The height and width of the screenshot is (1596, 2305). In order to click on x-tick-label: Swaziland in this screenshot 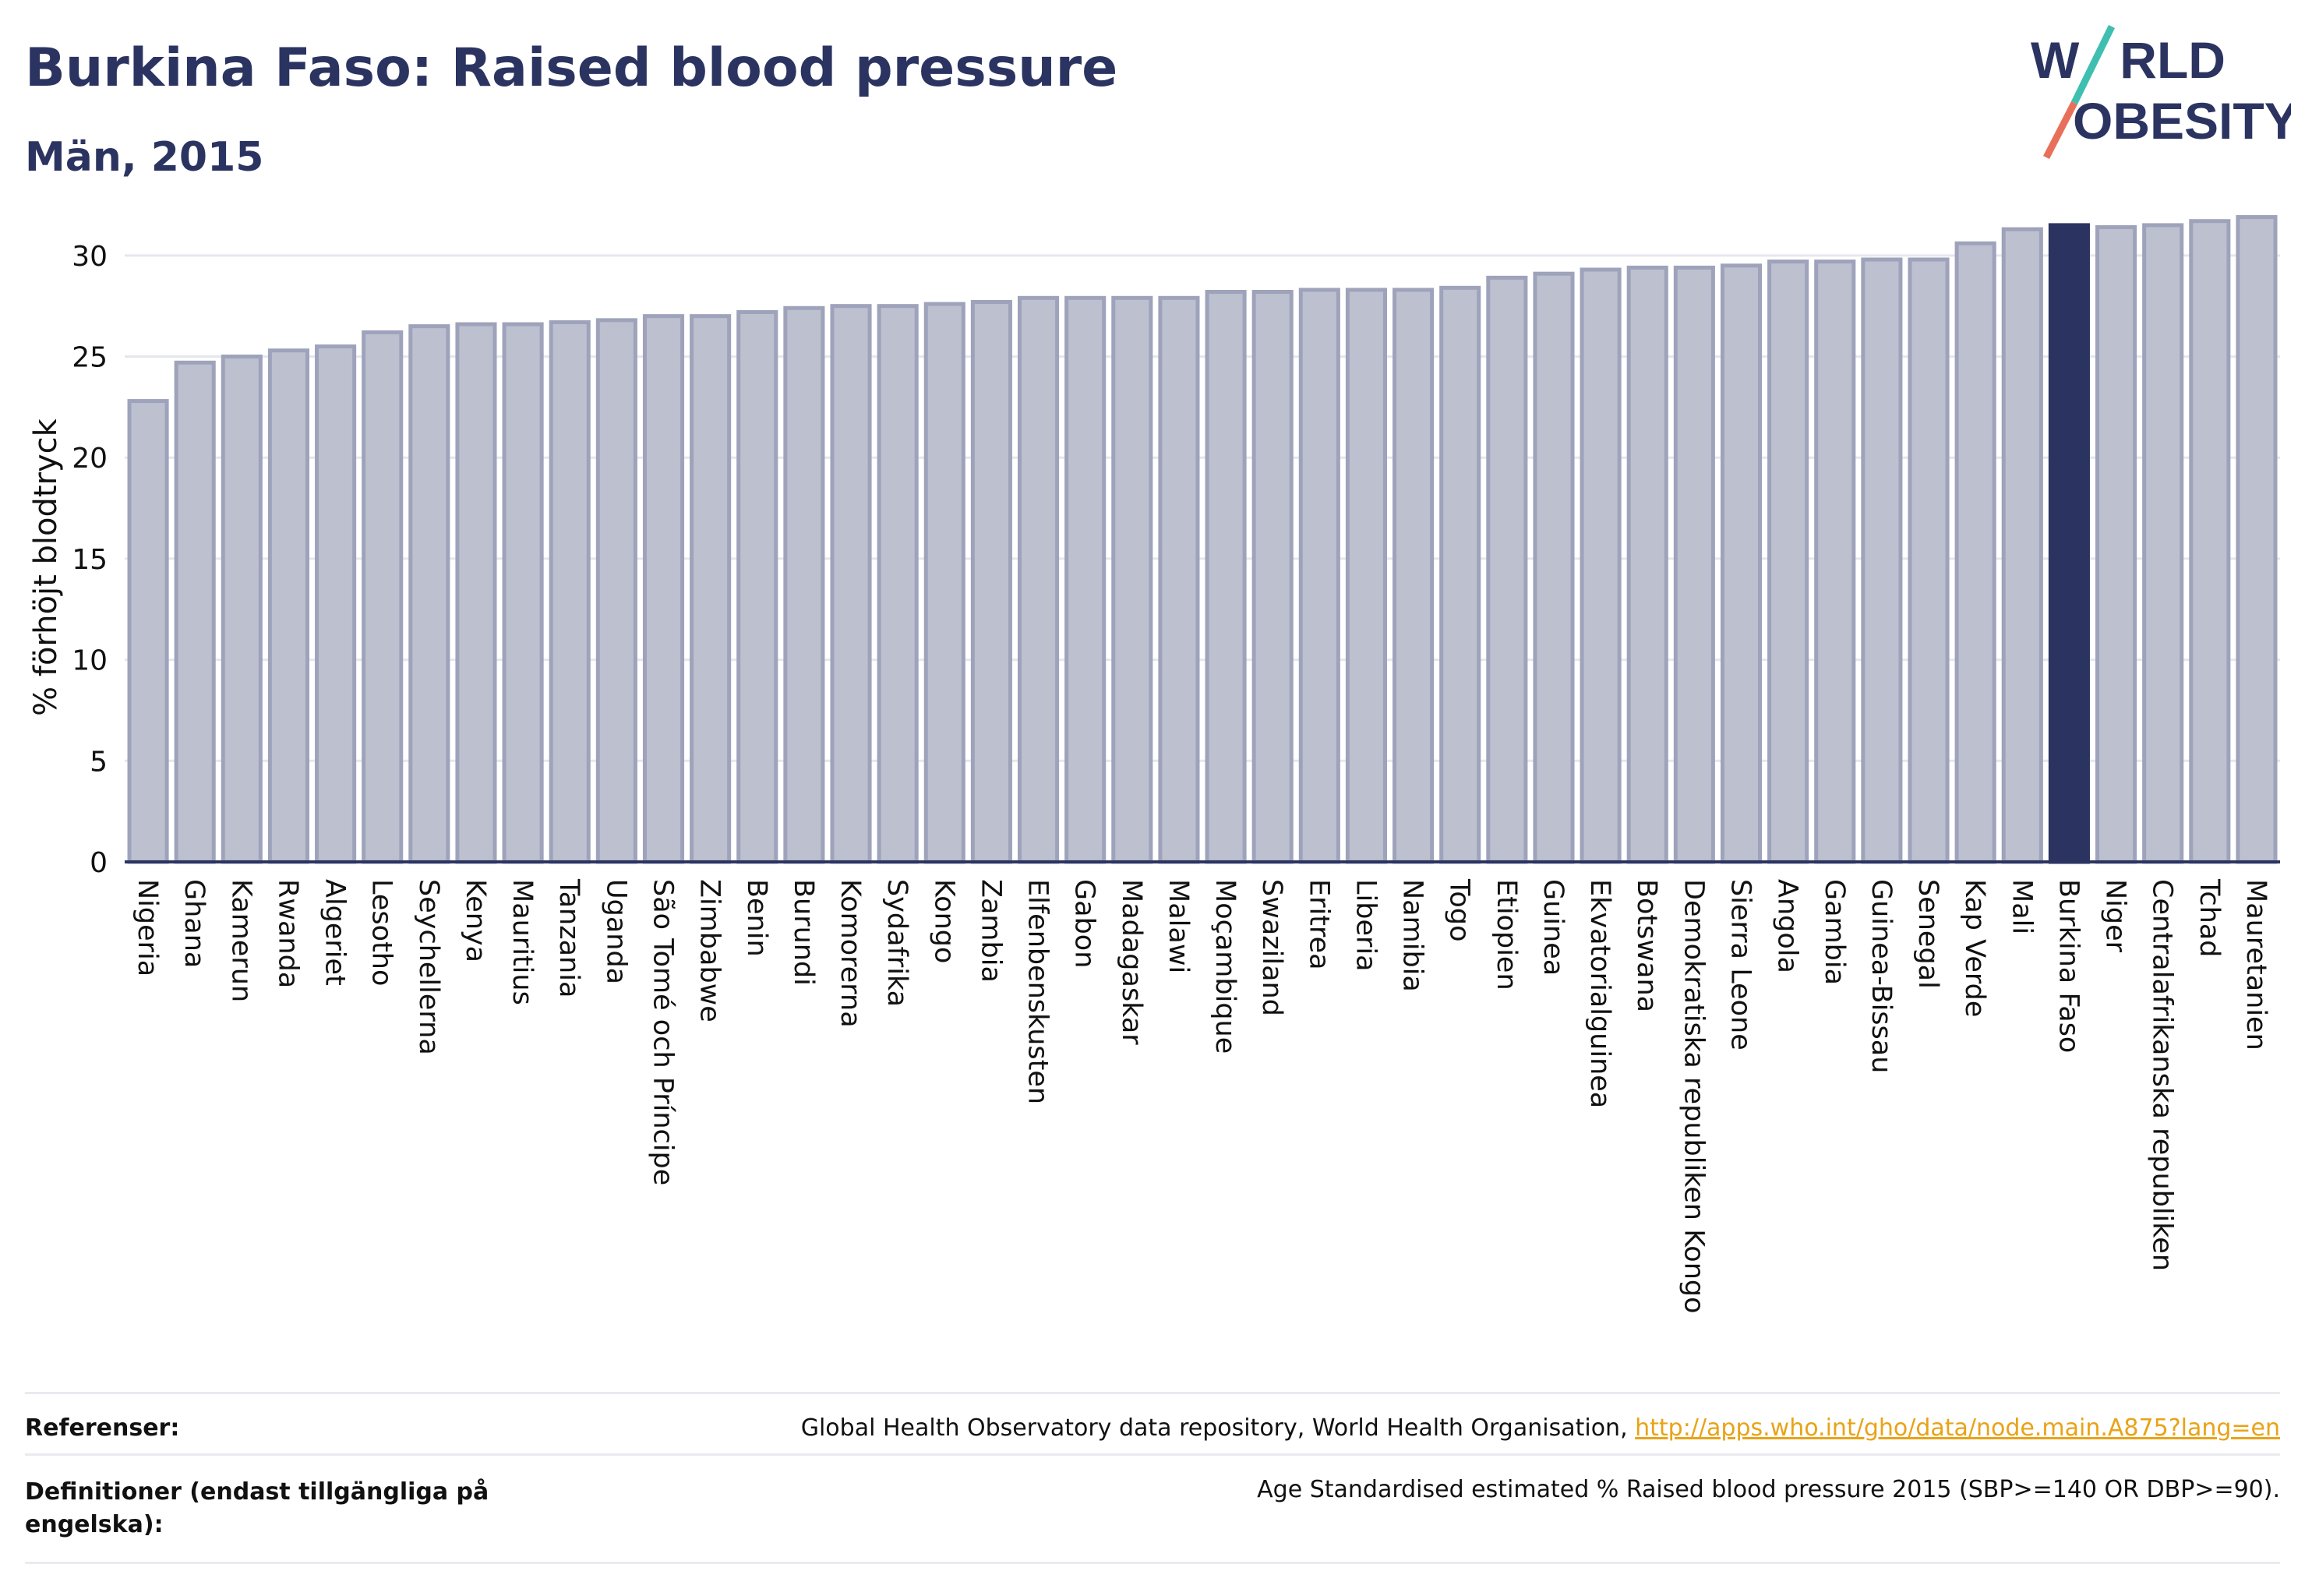, I will do `click(1271, 947)`.